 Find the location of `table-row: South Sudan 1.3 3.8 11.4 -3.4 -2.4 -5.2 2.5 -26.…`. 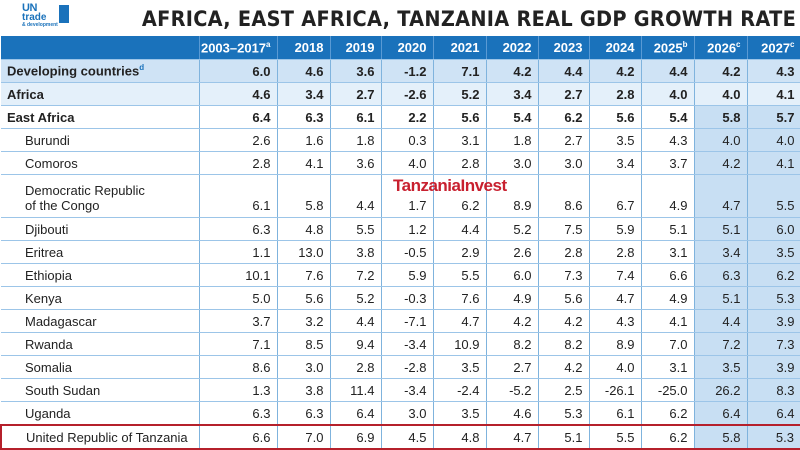

table-row: South Sudan 1.3 3.8 11.4 -3.4 -2.4 -5.2 2.5 -26.… is located at coordinates (400, 390).